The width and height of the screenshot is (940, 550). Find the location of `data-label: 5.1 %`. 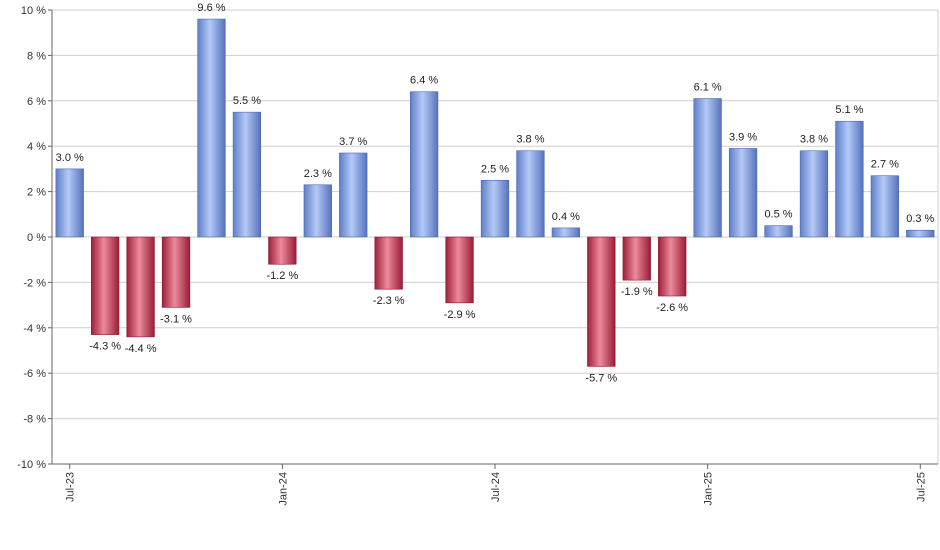

data-label: 5.1 % is located at coordinates (849, 110).